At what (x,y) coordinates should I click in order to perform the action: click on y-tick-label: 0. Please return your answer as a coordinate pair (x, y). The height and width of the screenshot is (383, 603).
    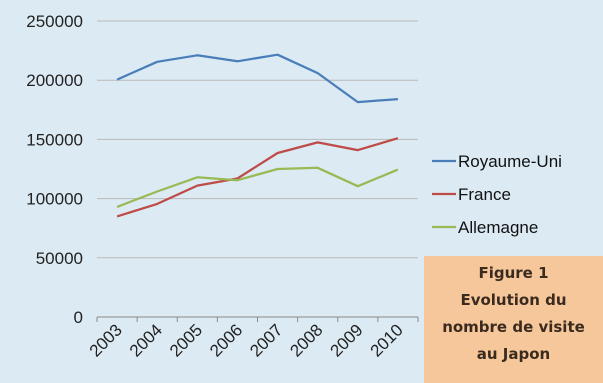
    Looking at the image, I should click on (78, 317).